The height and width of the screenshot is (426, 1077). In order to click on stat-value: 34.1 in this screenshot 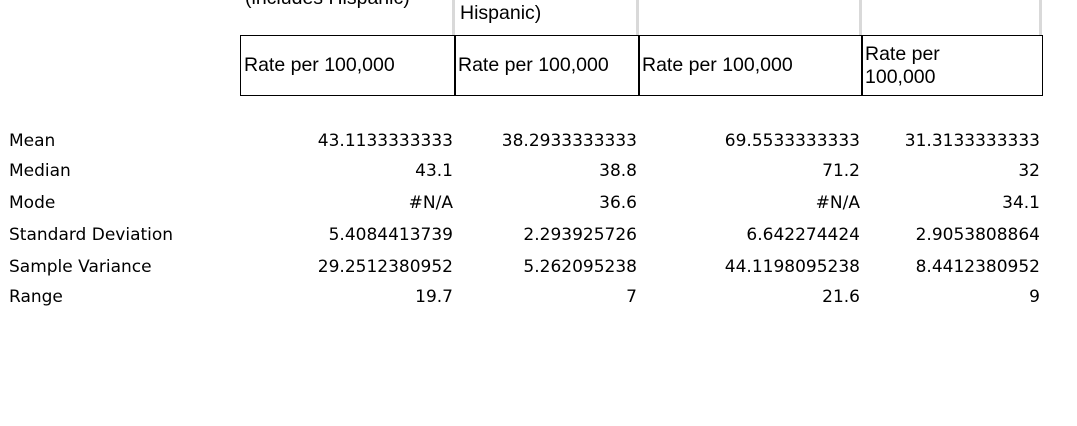, I will do `click(1021, 203)`.